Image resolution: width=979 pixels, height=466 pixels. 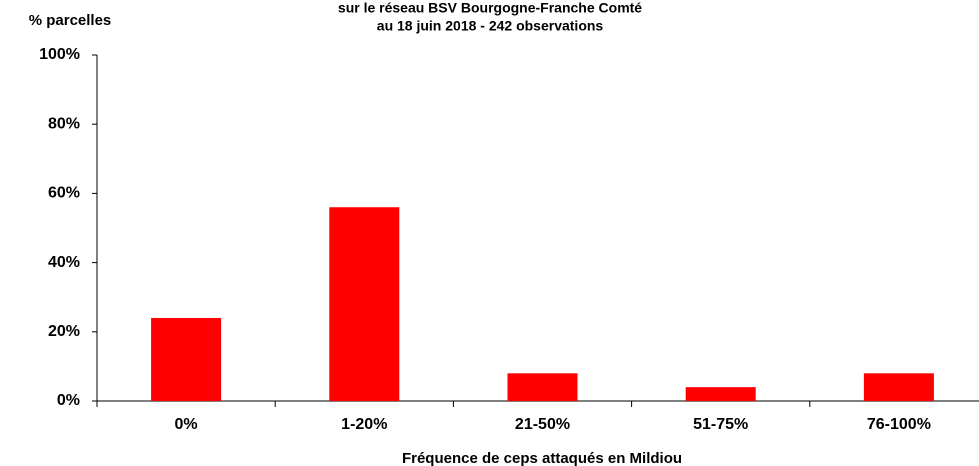 What do you see at coordinates (64, 331) in the screenshot?
I see `y-tick-label: 20%` at bounding box center [64, 331].